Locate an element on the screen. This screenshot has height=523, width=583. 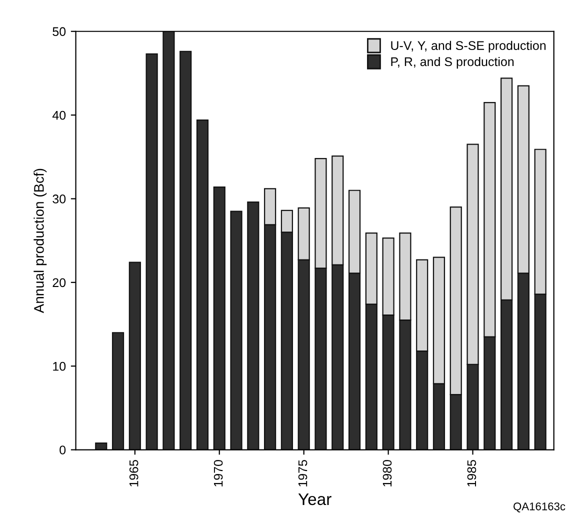
x-tick-label: 1985 is located at coordinates (471, 473).